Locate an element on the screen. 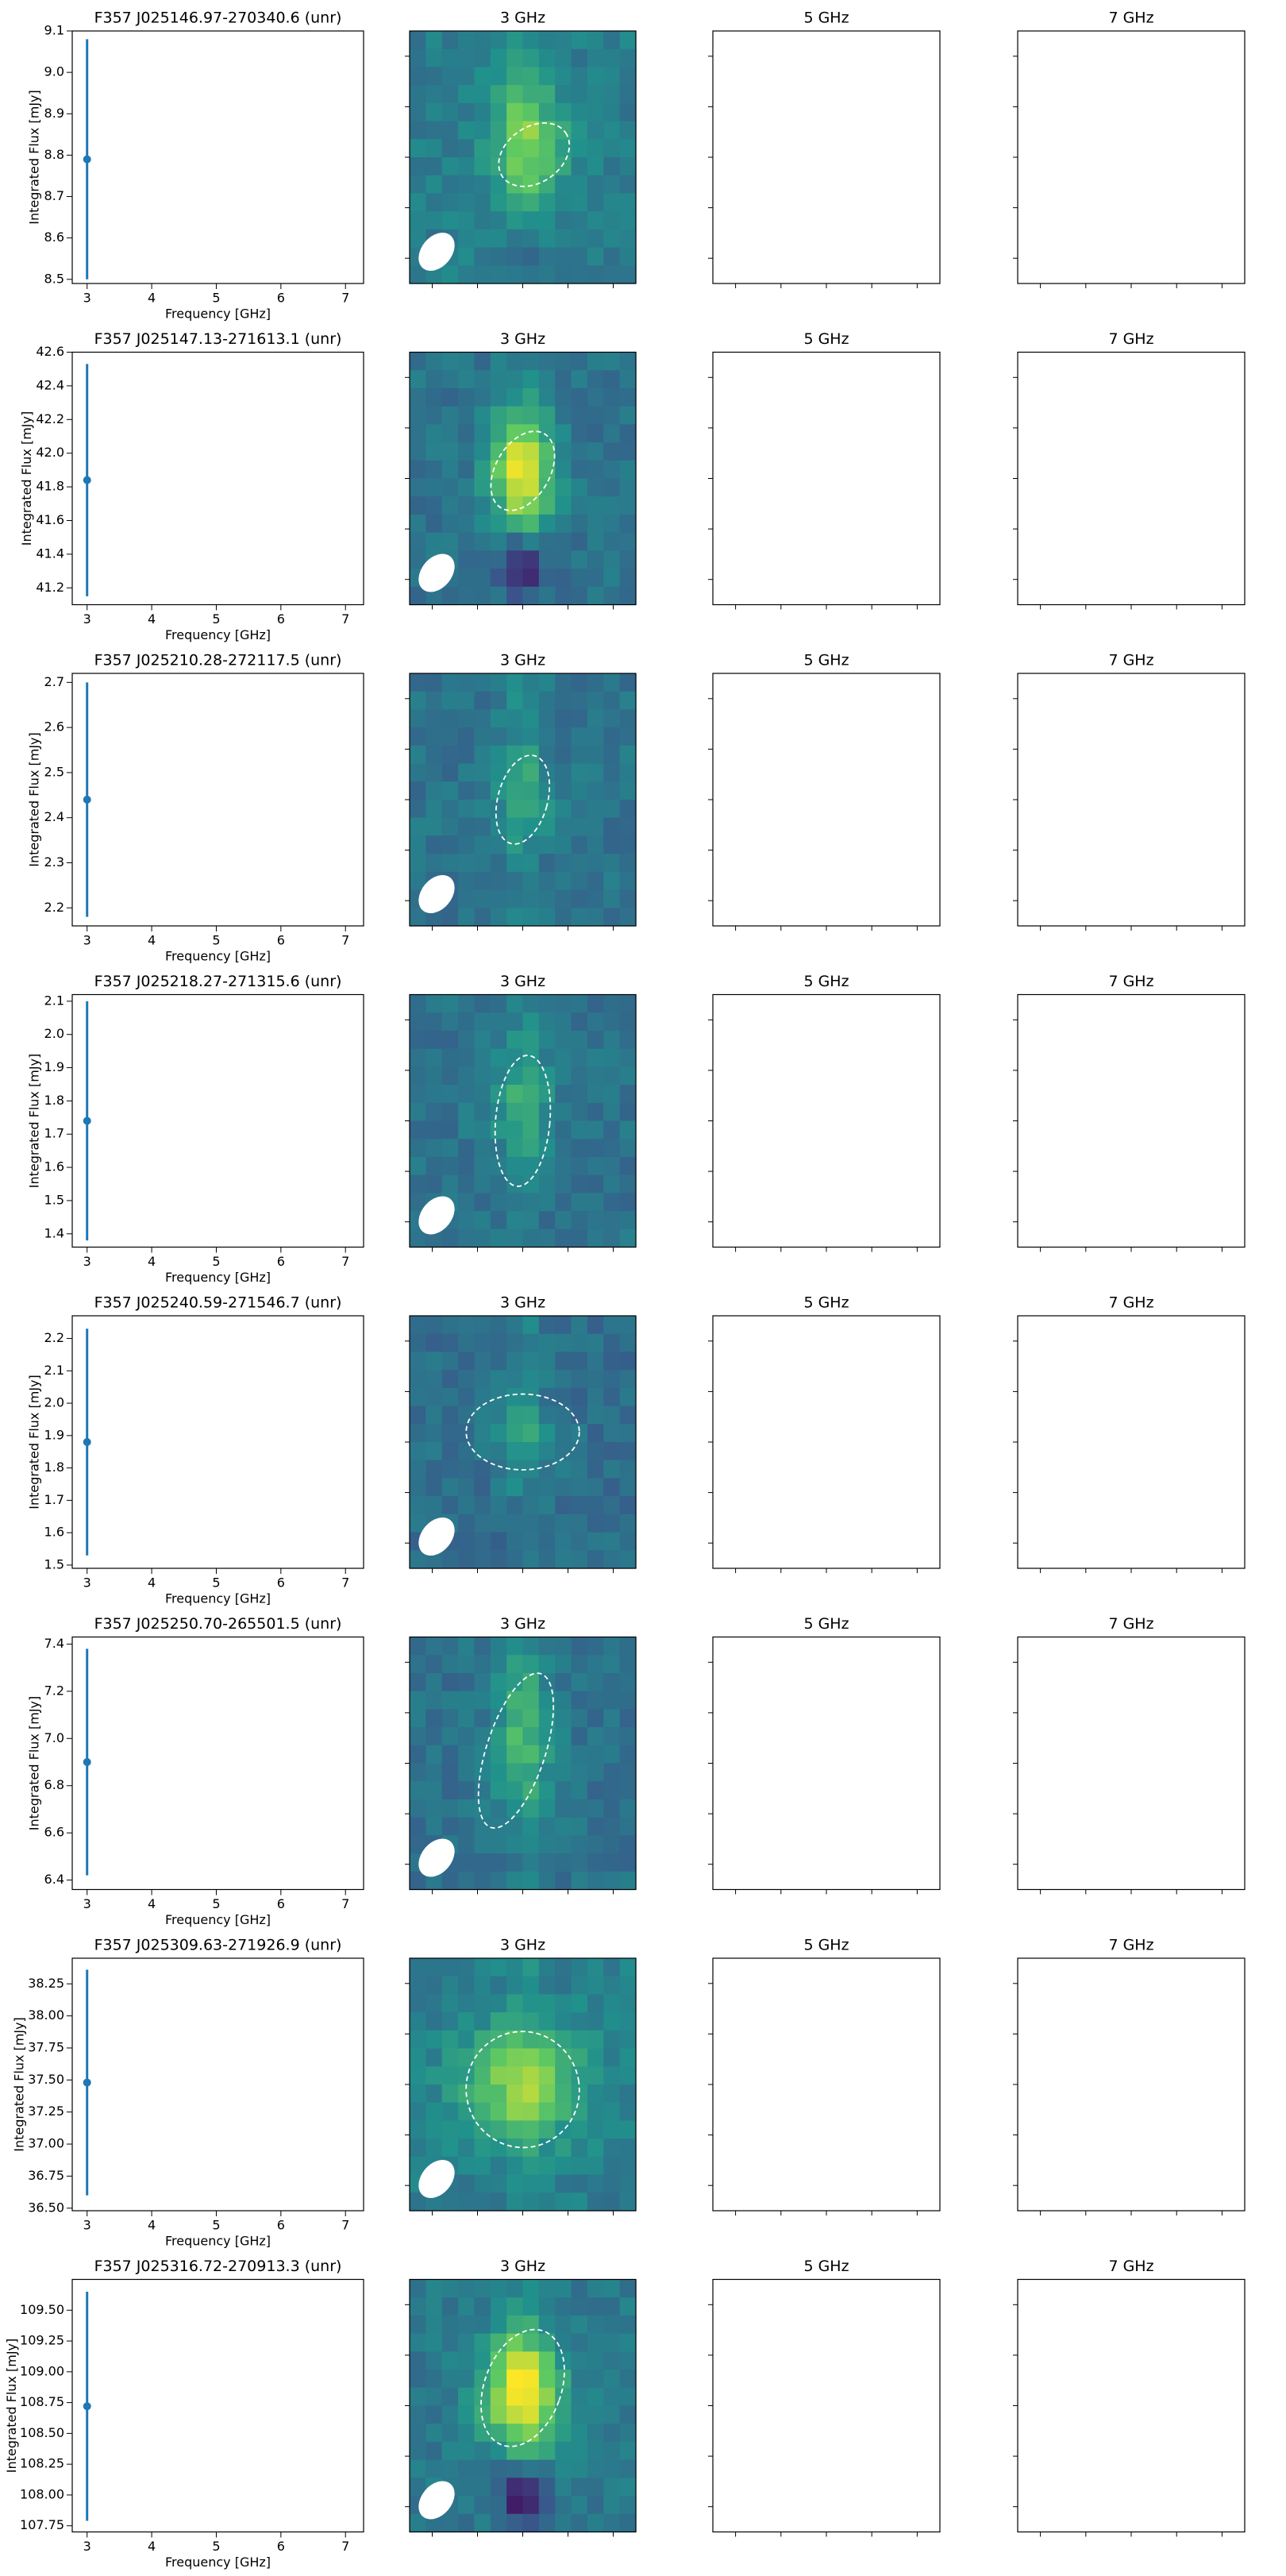  x-tick-label: 4 is located at coordinates (152, 2546).